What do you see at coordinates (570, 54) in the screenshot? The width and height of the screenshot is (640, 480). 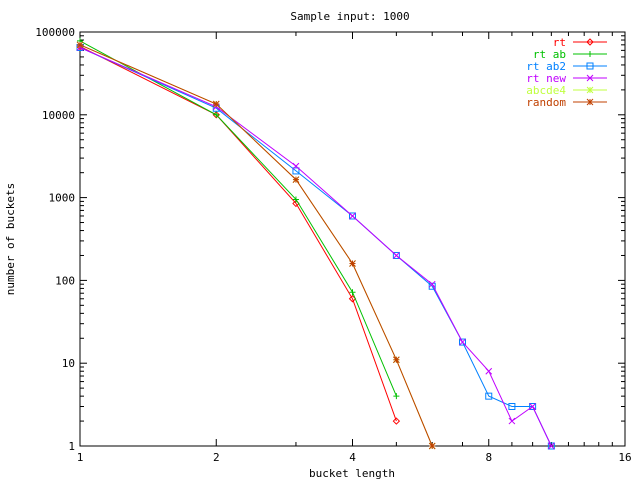 I see `legend-item: rt ab` at bounding box center [570, 54].